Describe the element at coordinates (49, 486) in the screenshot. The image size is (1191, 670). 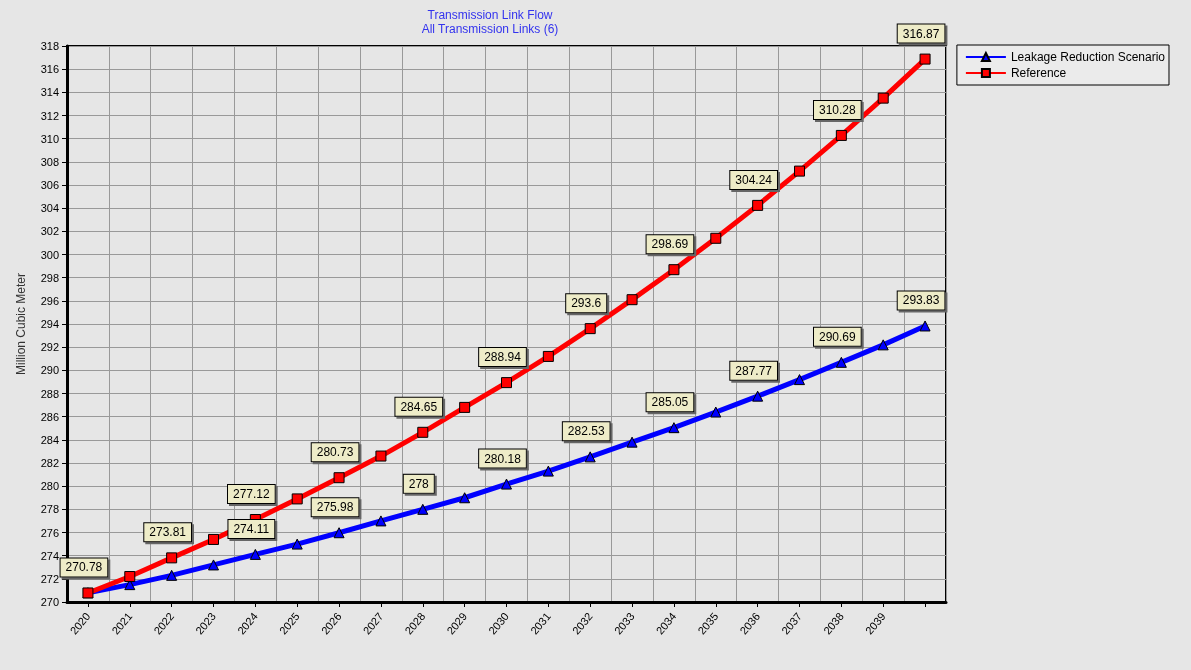
I see `y-tick-label: 280` at that location.